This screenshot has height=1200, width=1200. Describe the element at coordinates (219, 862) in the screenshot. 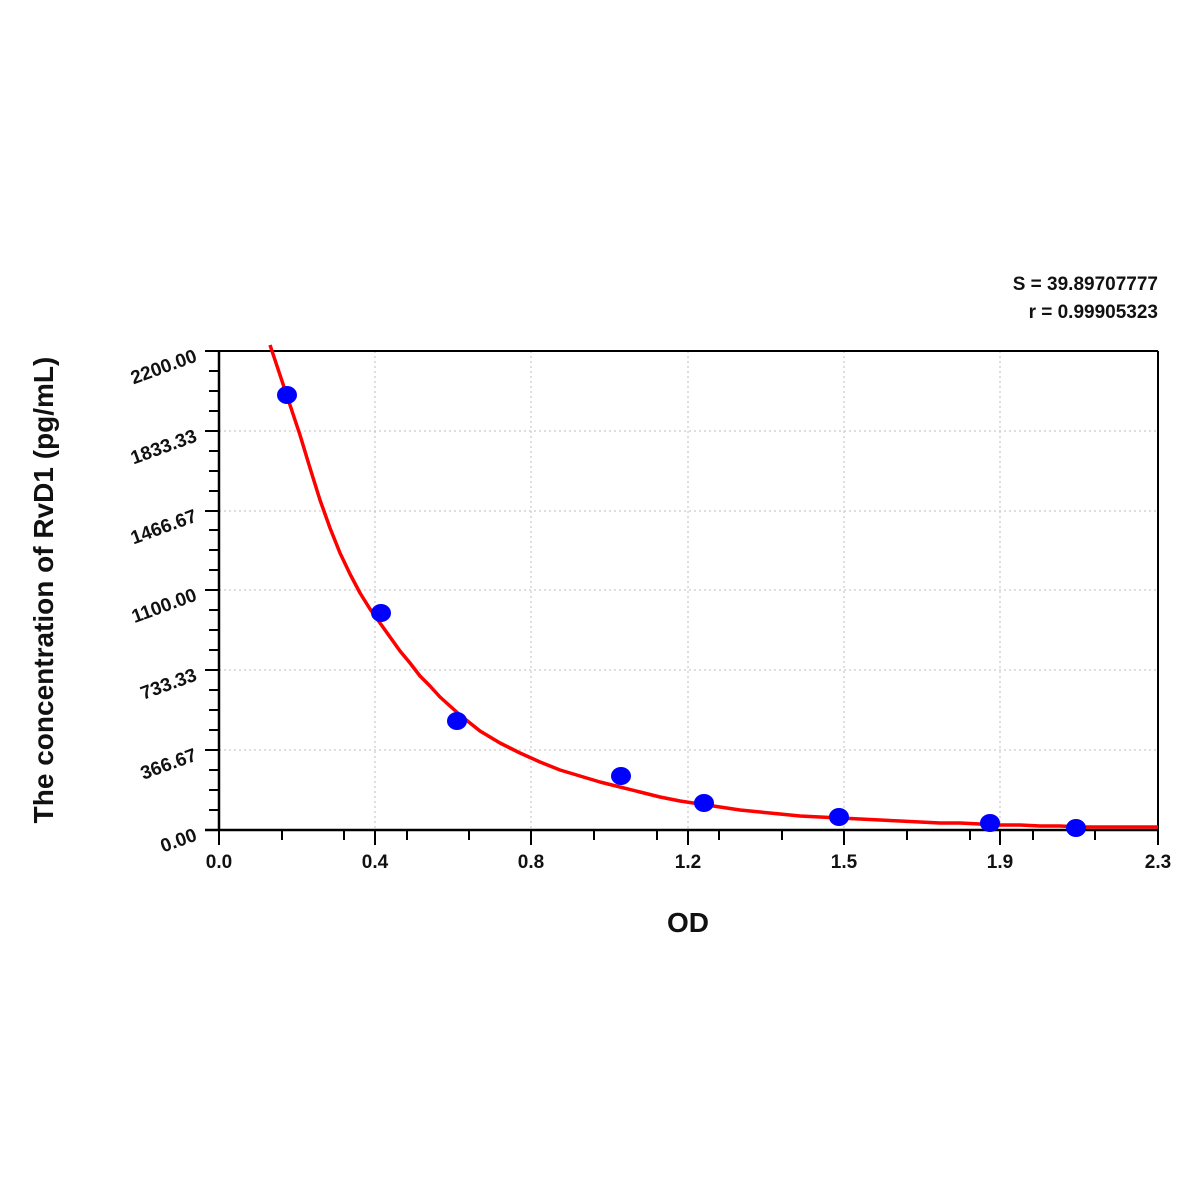

I see `x-tick-label: 0.0` at that location.